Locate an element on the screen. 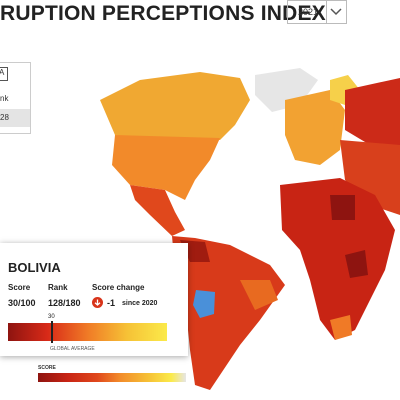  legend-title: SCORE is located at coordinates (47, 368).